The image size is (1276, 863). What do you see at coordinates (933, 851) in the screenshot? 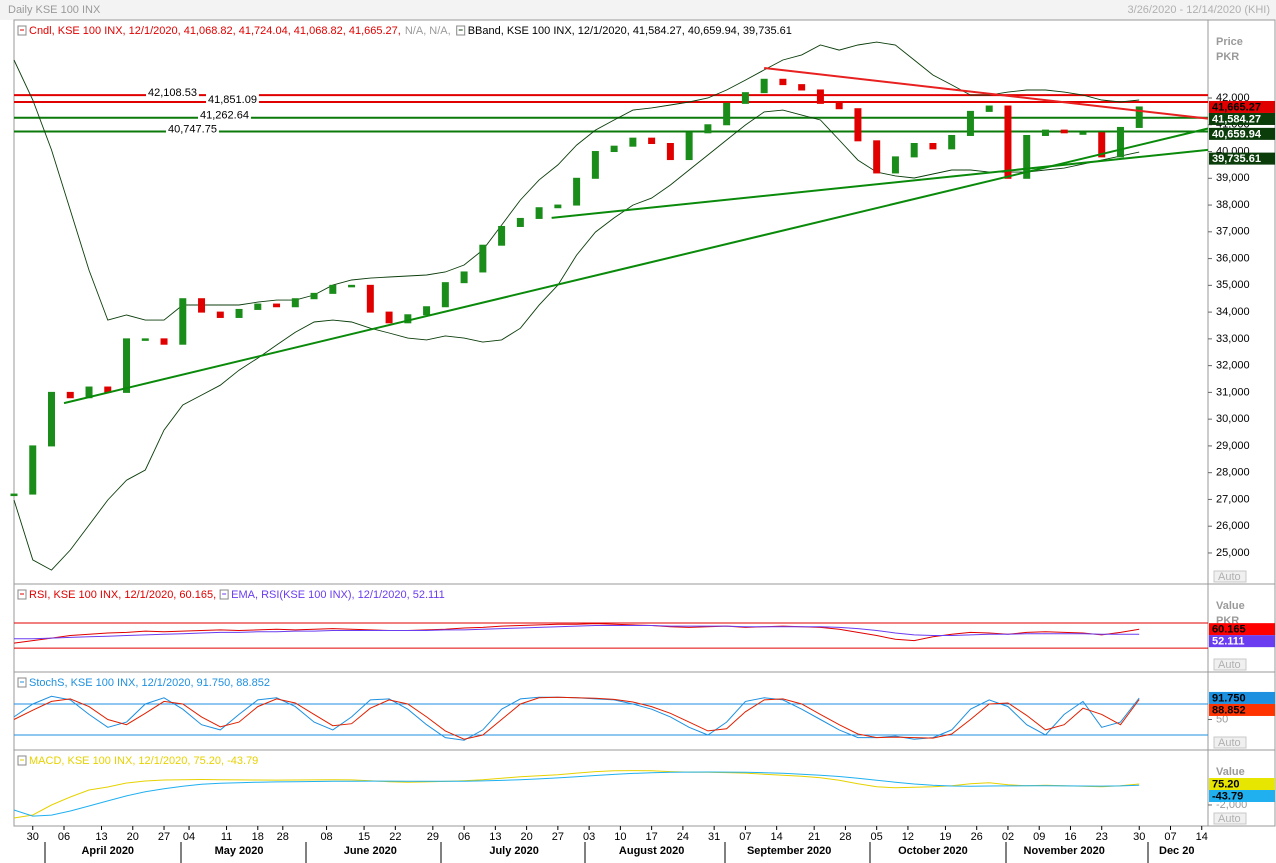
I see `month-label: October 2020` at bounding box center [933, 851].